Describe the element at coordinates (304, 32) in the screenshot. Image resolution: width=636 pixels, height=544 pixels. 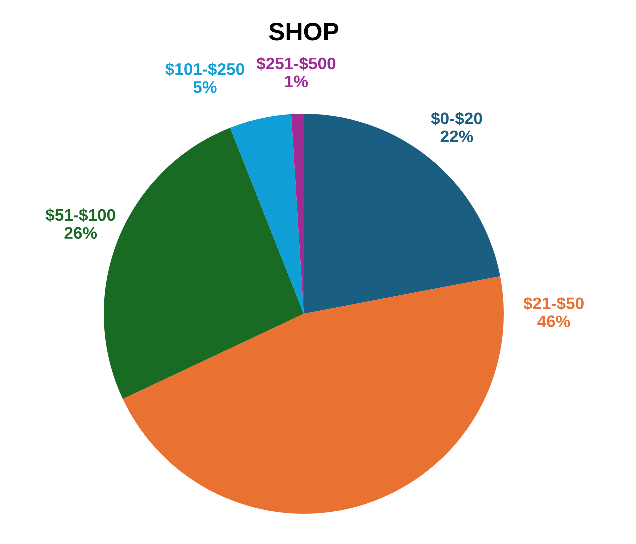
I see `chart-title: SHOP` at that location.